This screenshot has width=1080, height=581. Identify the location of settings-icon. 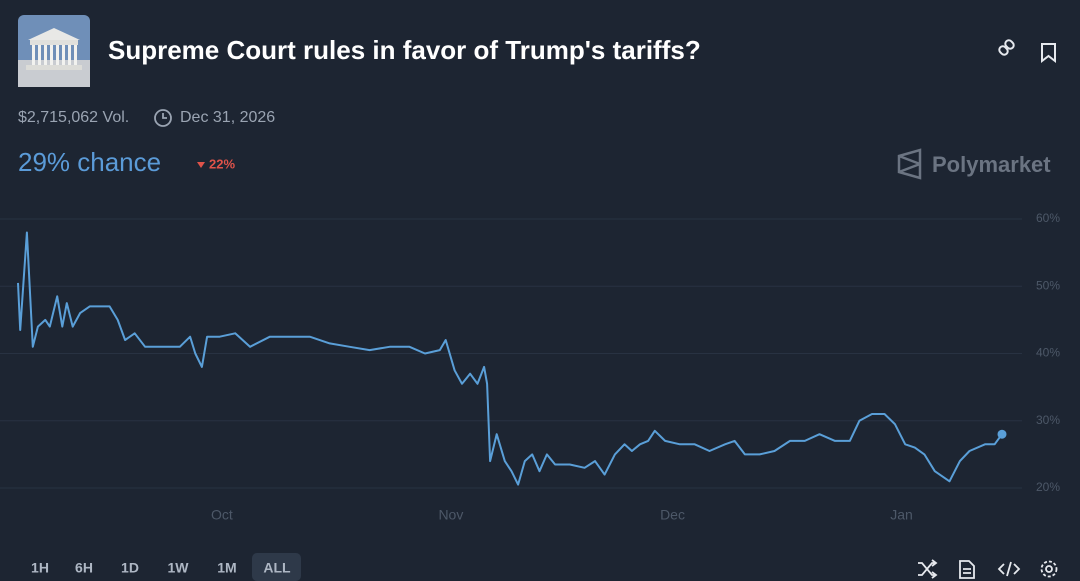
(1049, 569).